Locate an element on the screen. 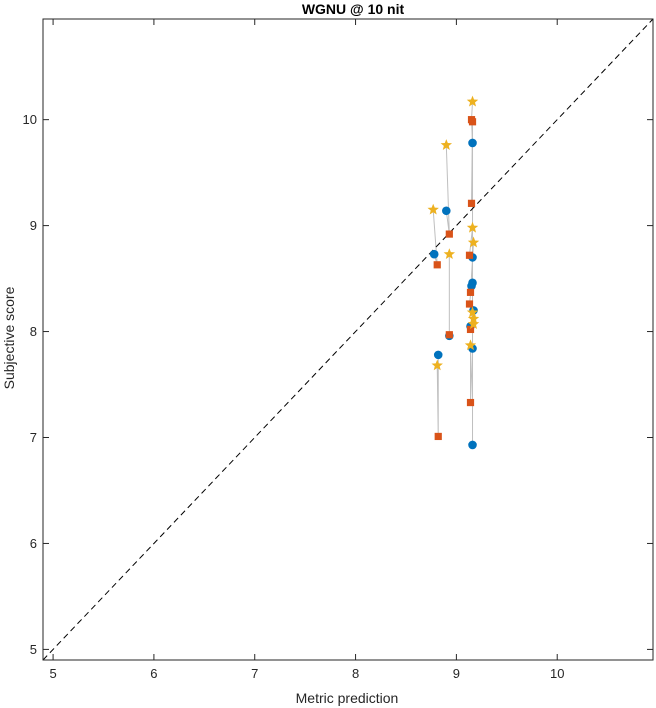 The height and width of the screenshot is (708, 656). connector-lines is located at coordinates (453, 273).